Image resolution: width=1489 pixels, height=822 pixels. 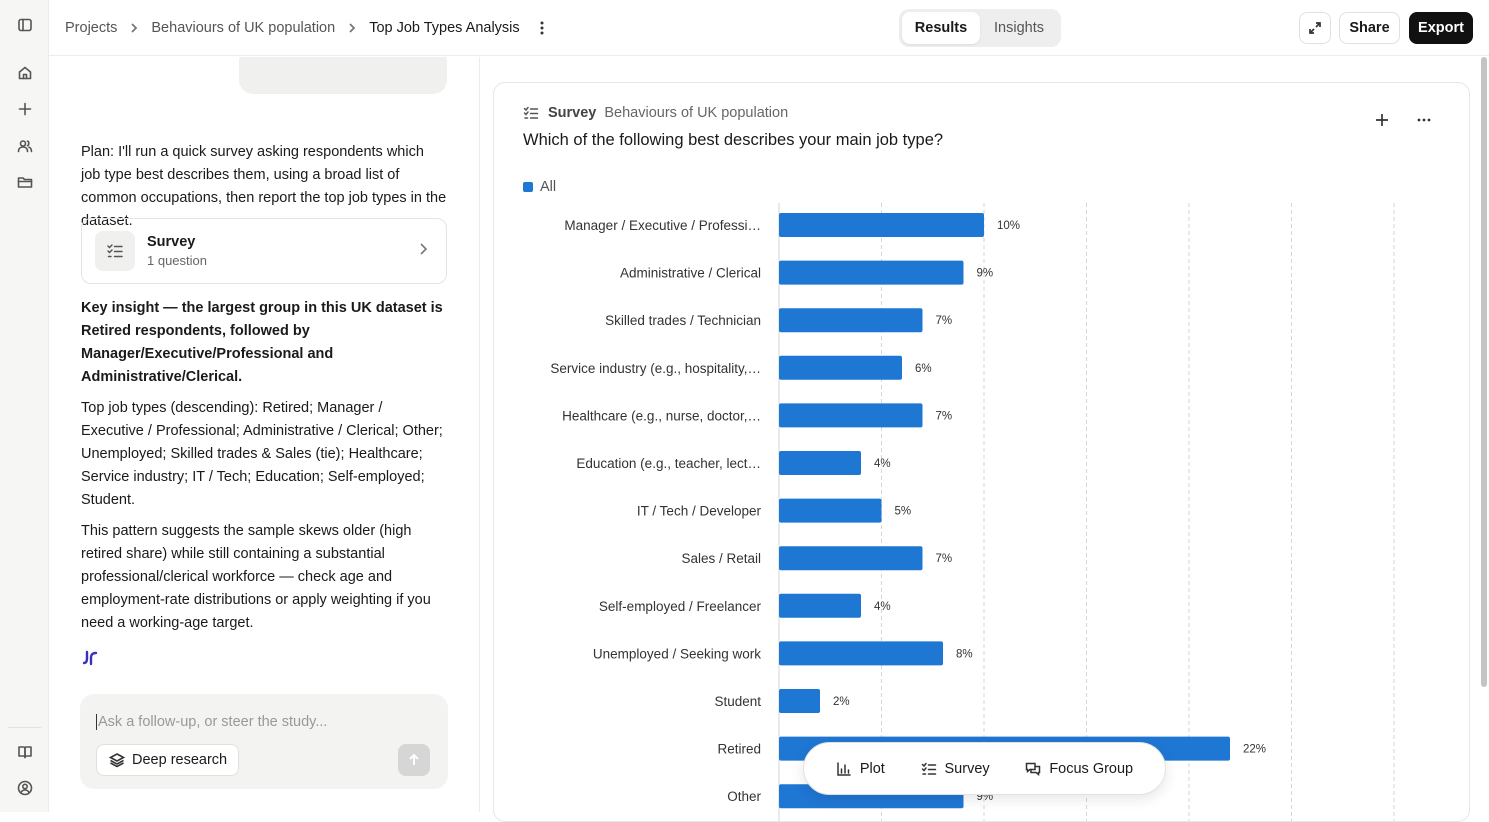 What do you see at coordinates (696, 113) in the screenshot?
I see `results-project-label: Behaviours of UK population` at bounding box center [696, 113].